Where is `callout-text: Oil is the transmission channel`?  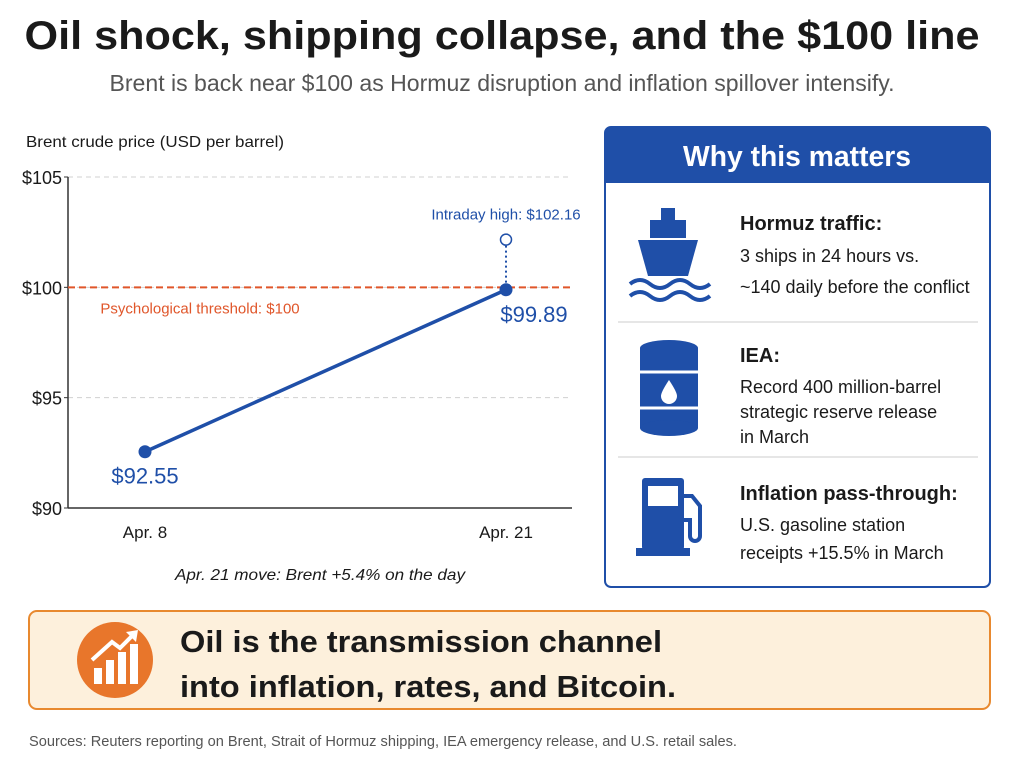 callout-text: Oil is the transmission channel is located at coordinates (421, 641).